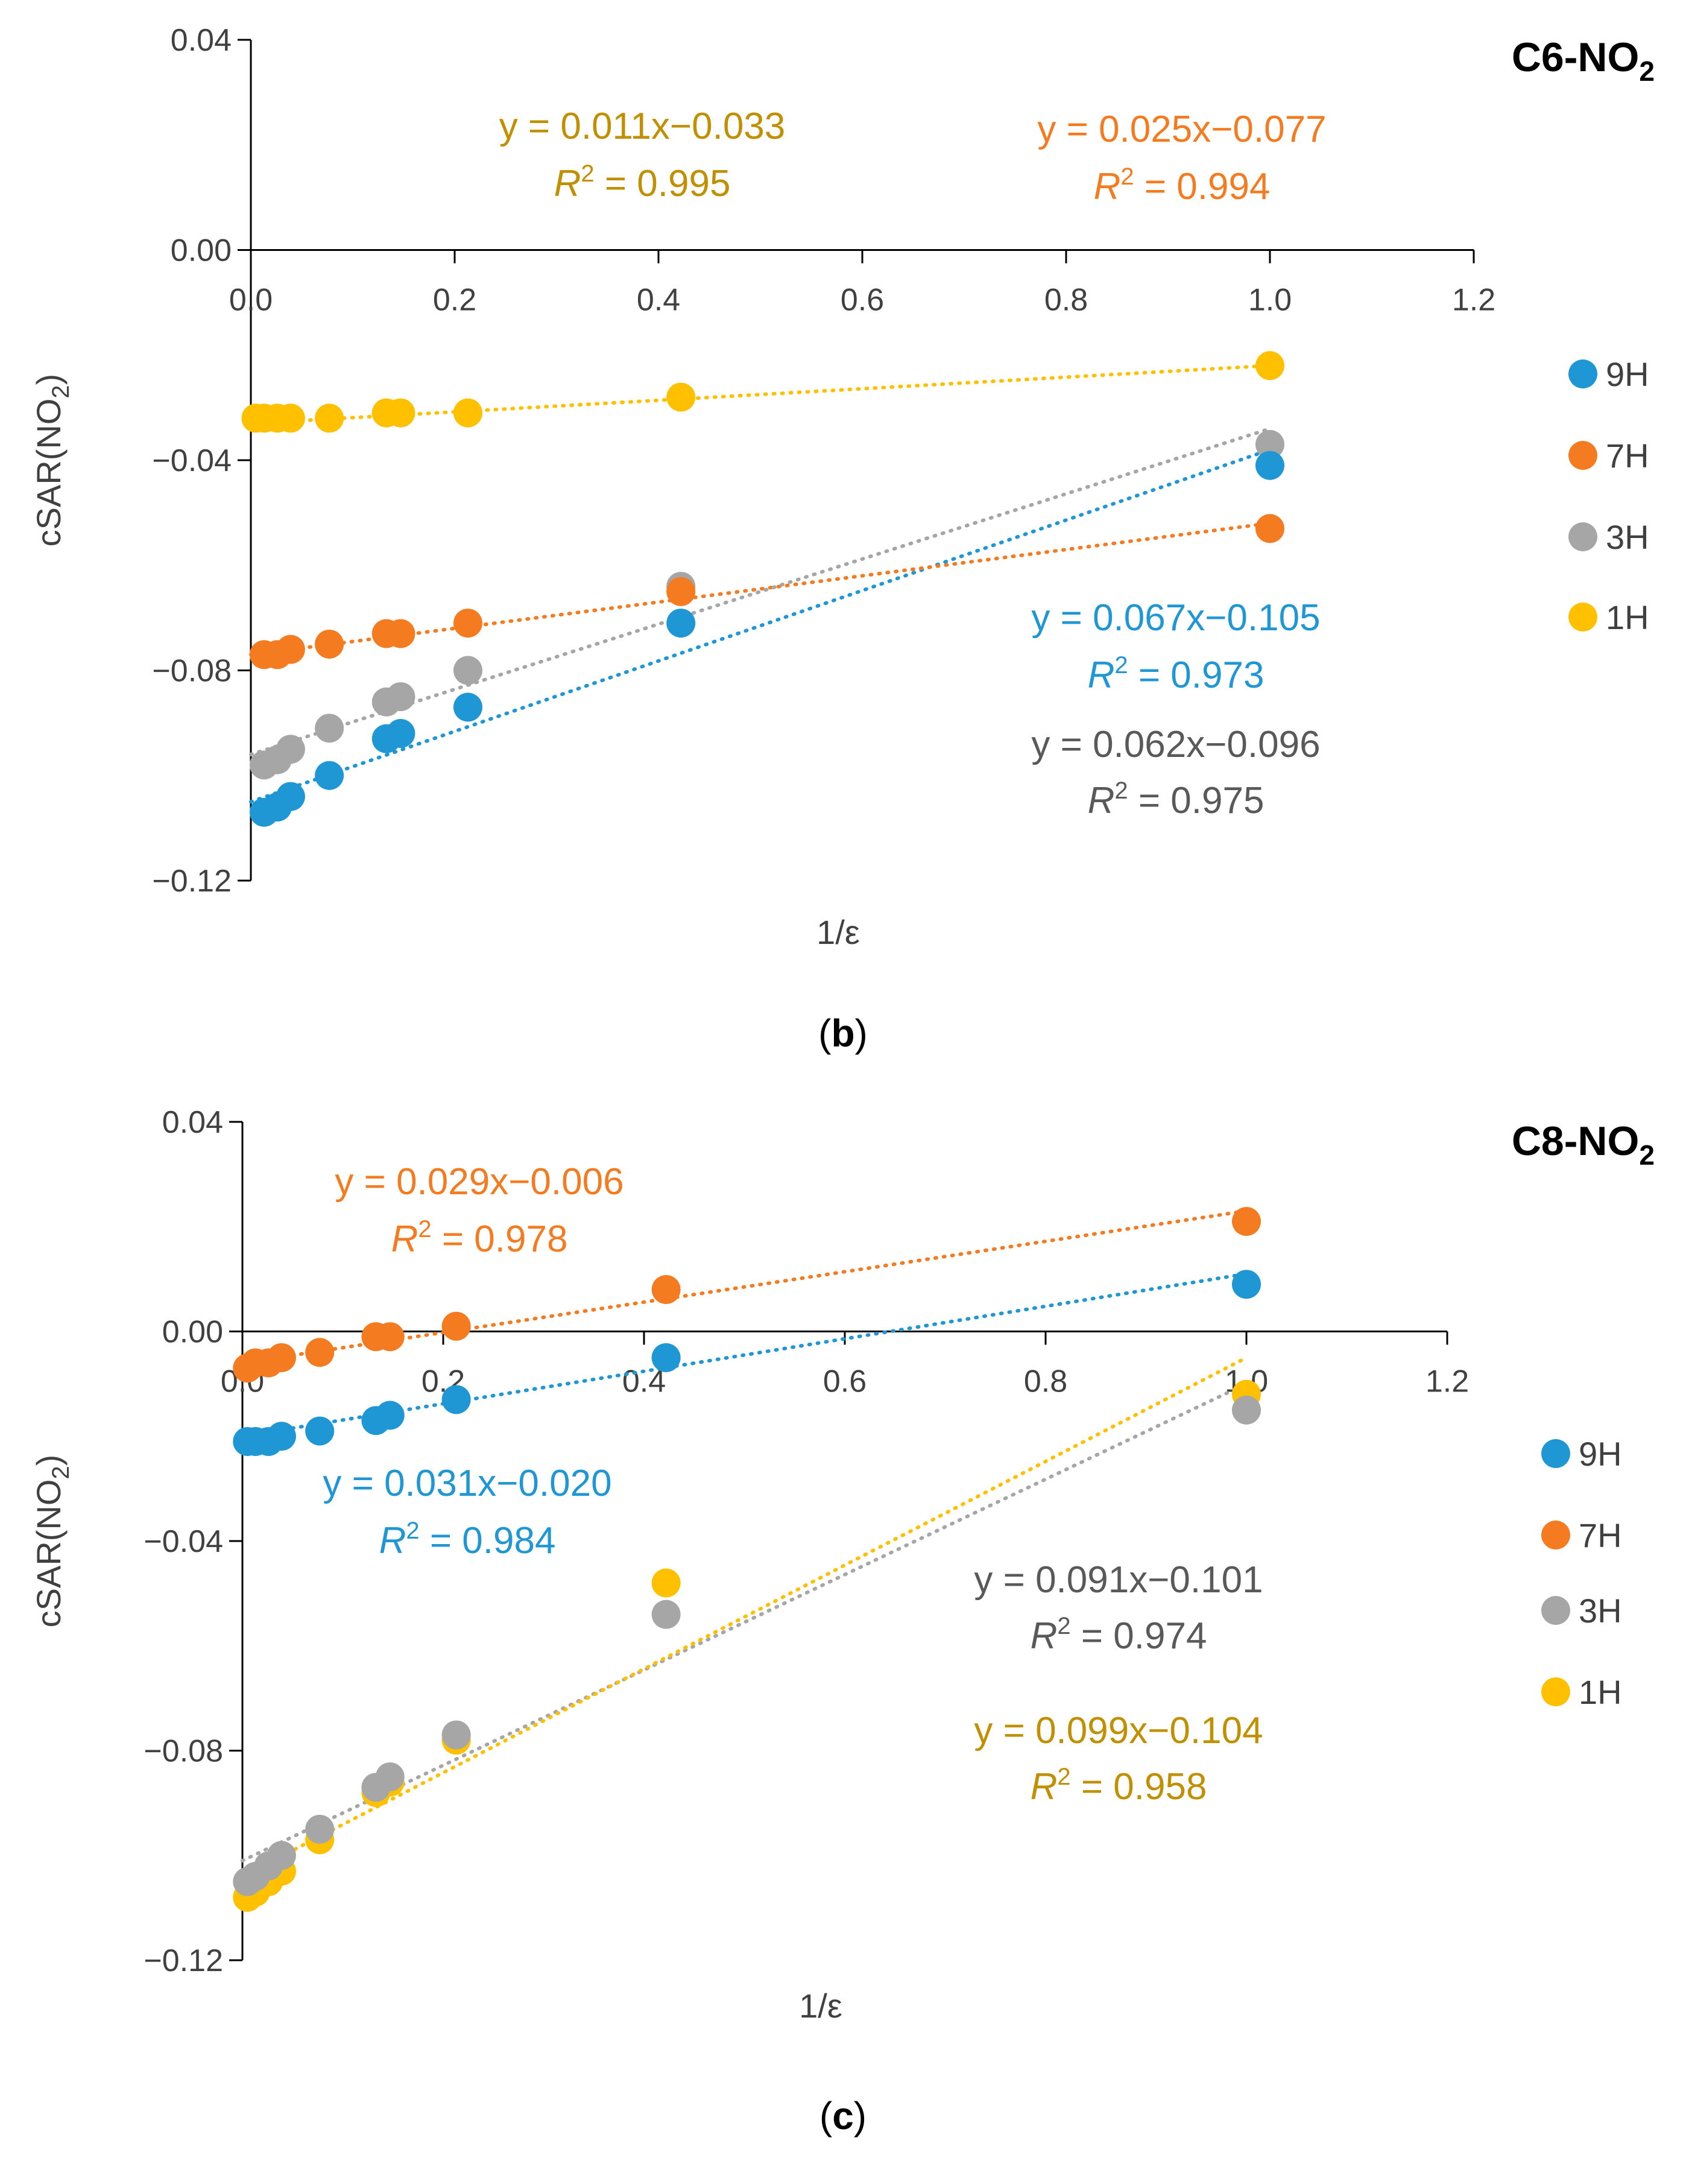 Image resolution: width=1686 pixels, height=2184 pixels. Describe the element at coordinates (1270, 300) in the screenshot. I see `x-tick-label: 1.0` at that location.